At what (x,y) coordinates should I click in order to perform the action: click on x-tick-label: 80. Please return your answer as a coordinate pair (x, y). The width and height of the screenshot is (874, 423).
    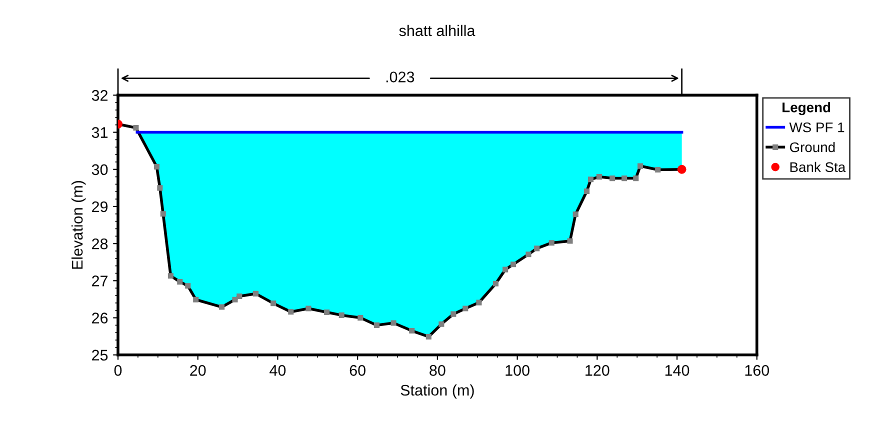
    Looking at the image, I should click on (438, 370).